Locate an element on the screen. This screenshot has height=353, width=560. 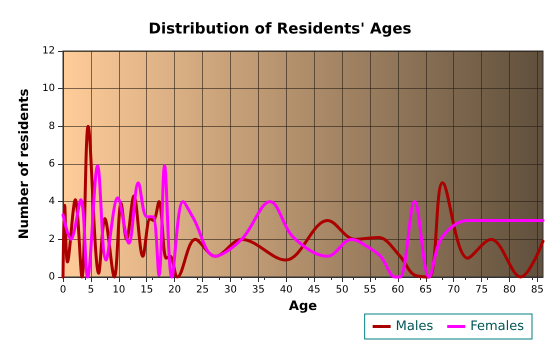
x-tick-label: 45 is located at coordinates (314, 290).